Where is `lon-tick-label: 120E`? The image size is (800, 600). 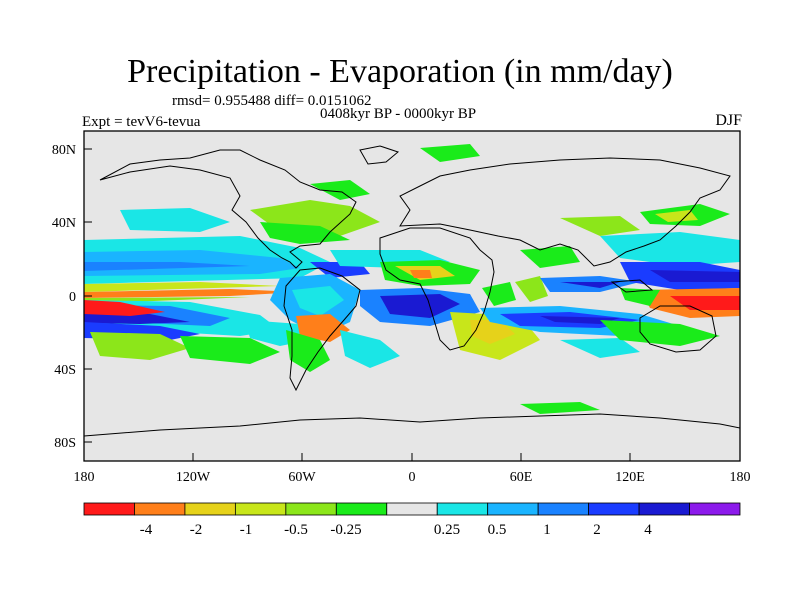
lon-tick-label: 120E is located at coordinates (630, 477).